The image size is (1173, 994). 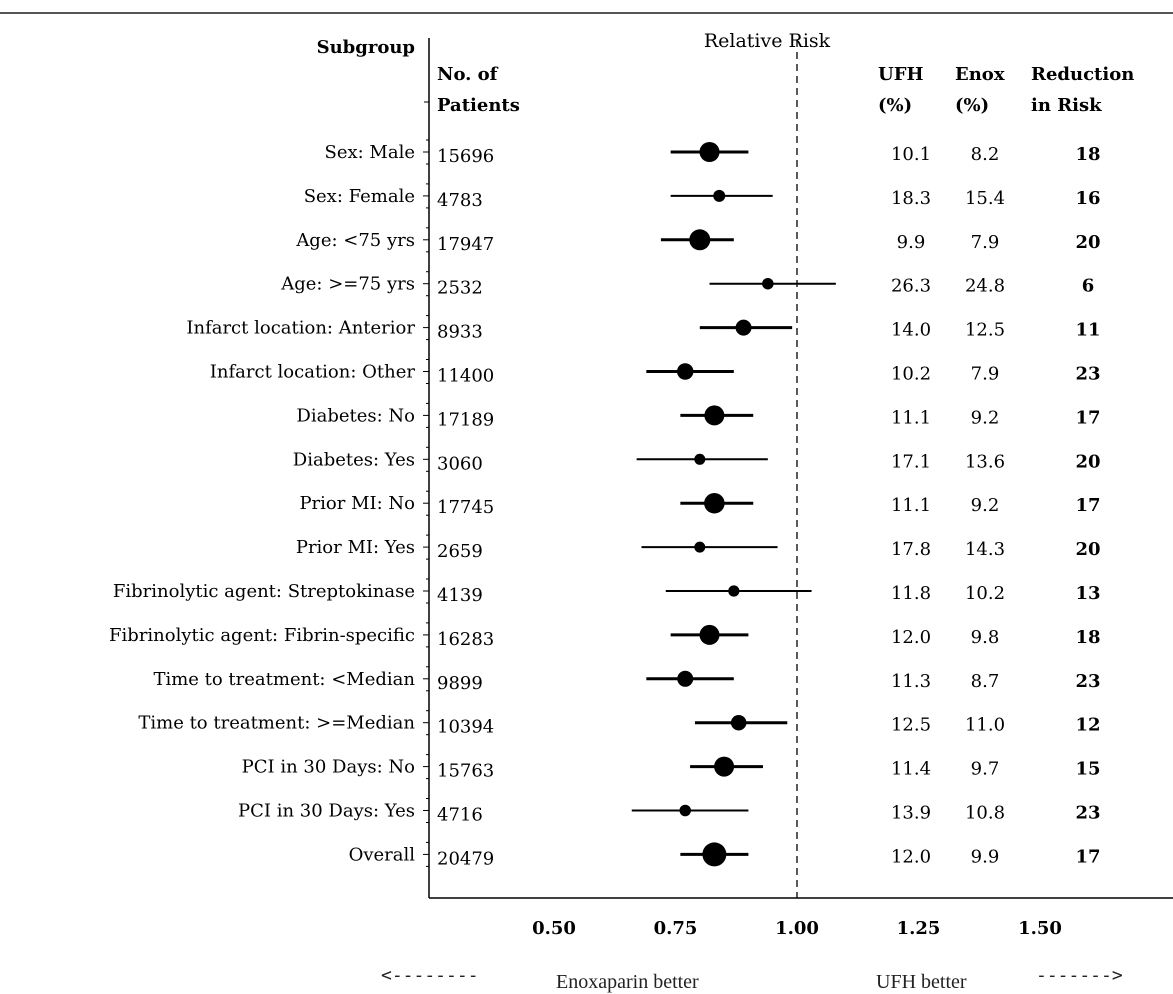 I want to click on subgroup-label: Infarct location: Other, so click(x=313, y=372).